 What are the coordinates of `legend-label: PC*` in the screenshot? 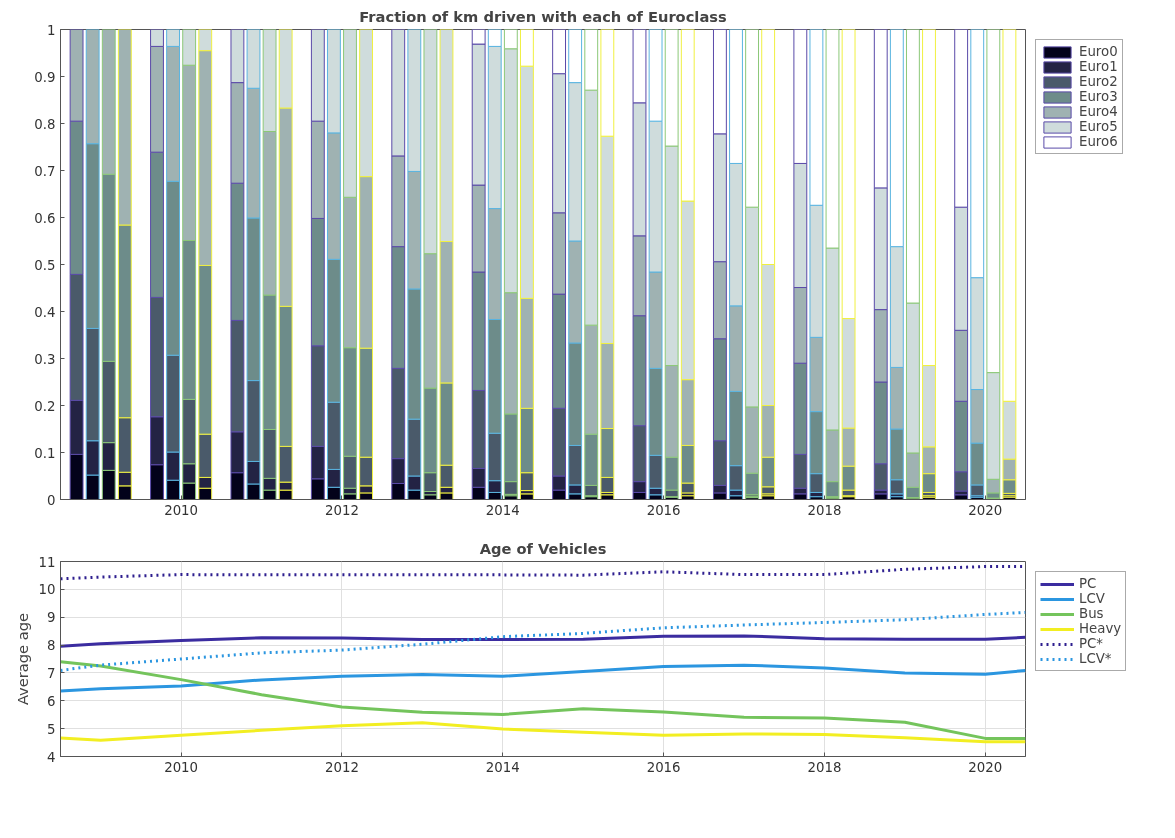 It's located at (1091, 643).